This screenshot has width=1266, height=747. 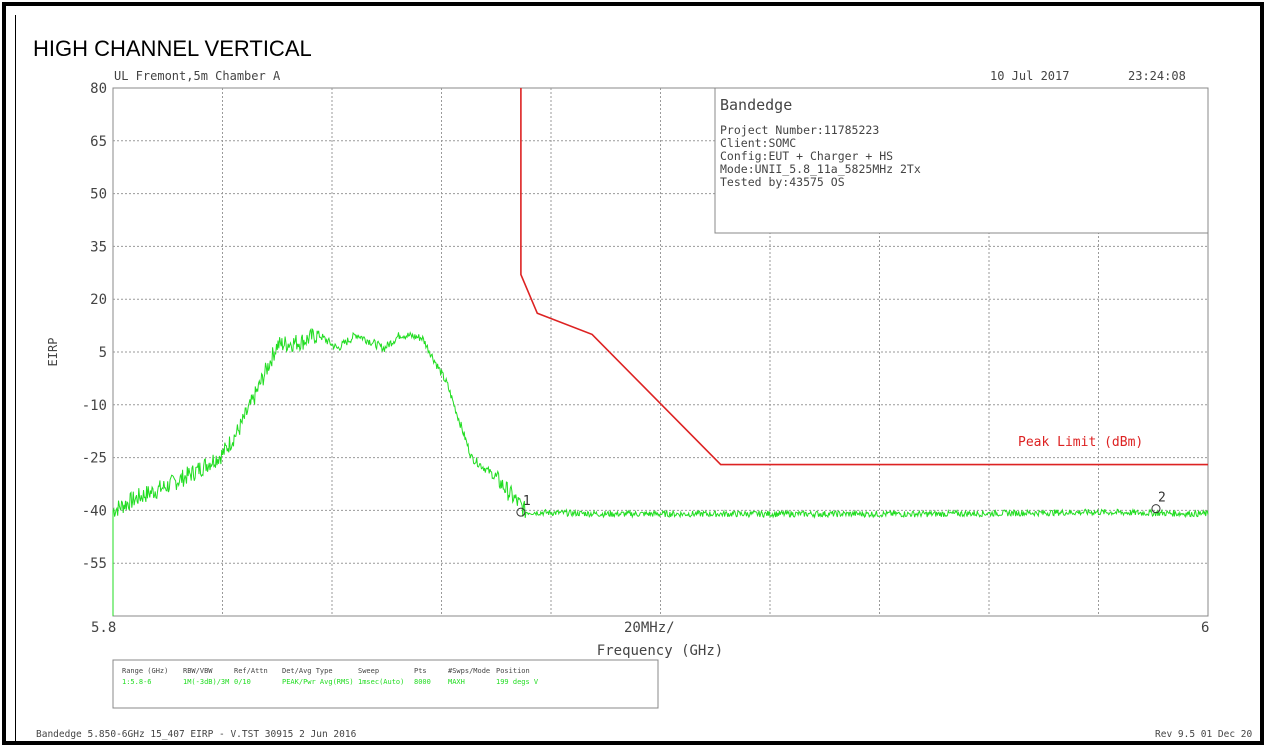 What do you see at coordinates (242, 682) in the screenshot?
I see `settings-value: 0/10` at bounding box center [242, 682].